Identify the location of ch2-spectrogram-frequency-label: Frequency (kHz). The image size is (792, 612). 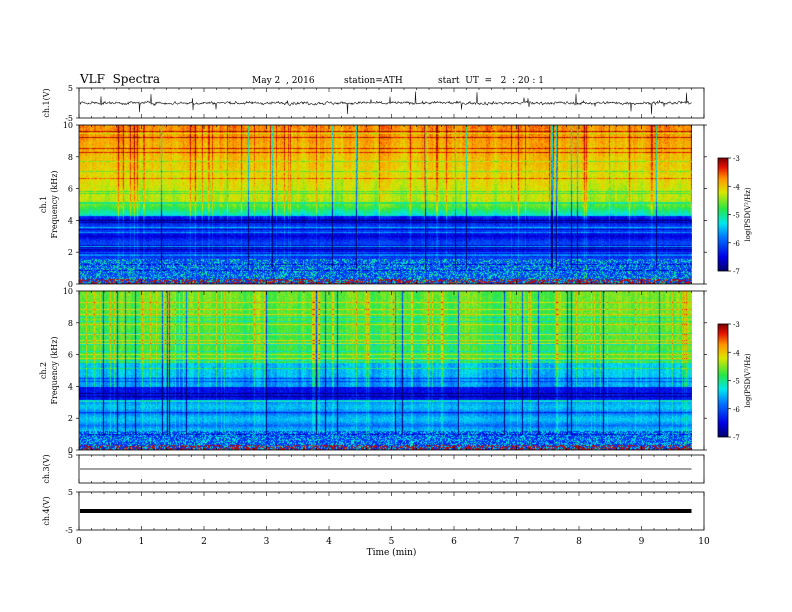
(54, 370).